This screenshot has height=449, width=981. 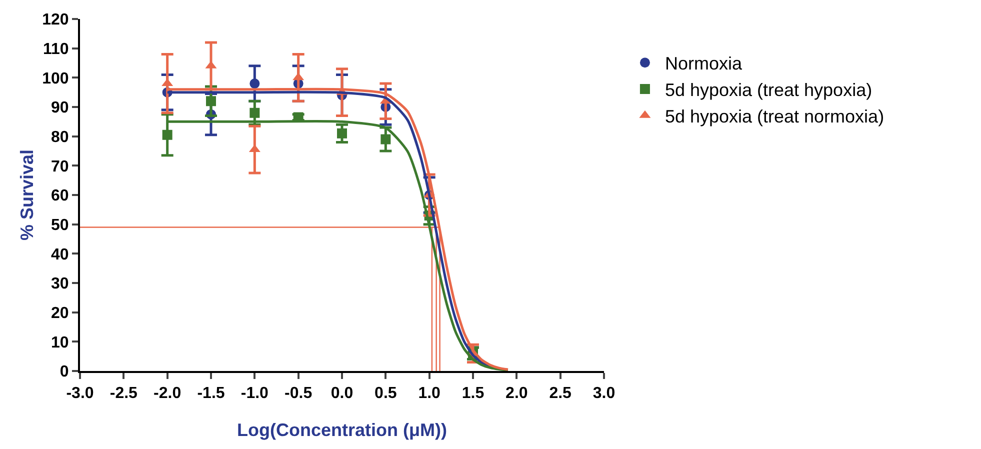 I want to click on legend-label: 5d hypoxia (treat normoxia), so click(x=774, y=116).